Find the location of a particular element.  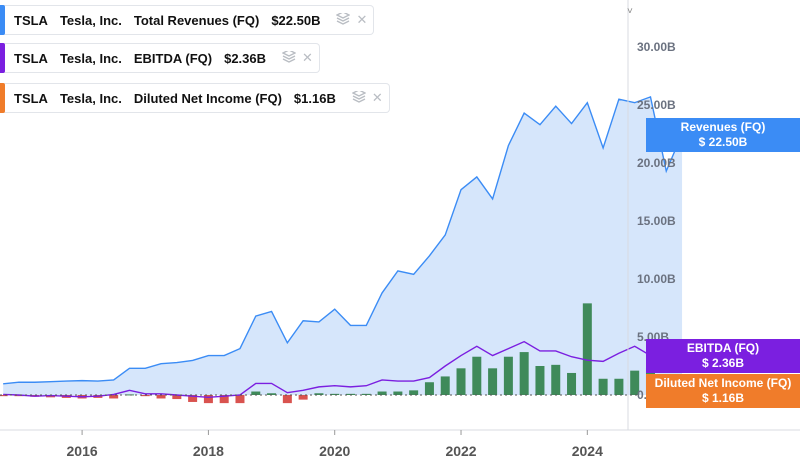

y-tick-label: 30.00B is located at coordinates (656, 47).